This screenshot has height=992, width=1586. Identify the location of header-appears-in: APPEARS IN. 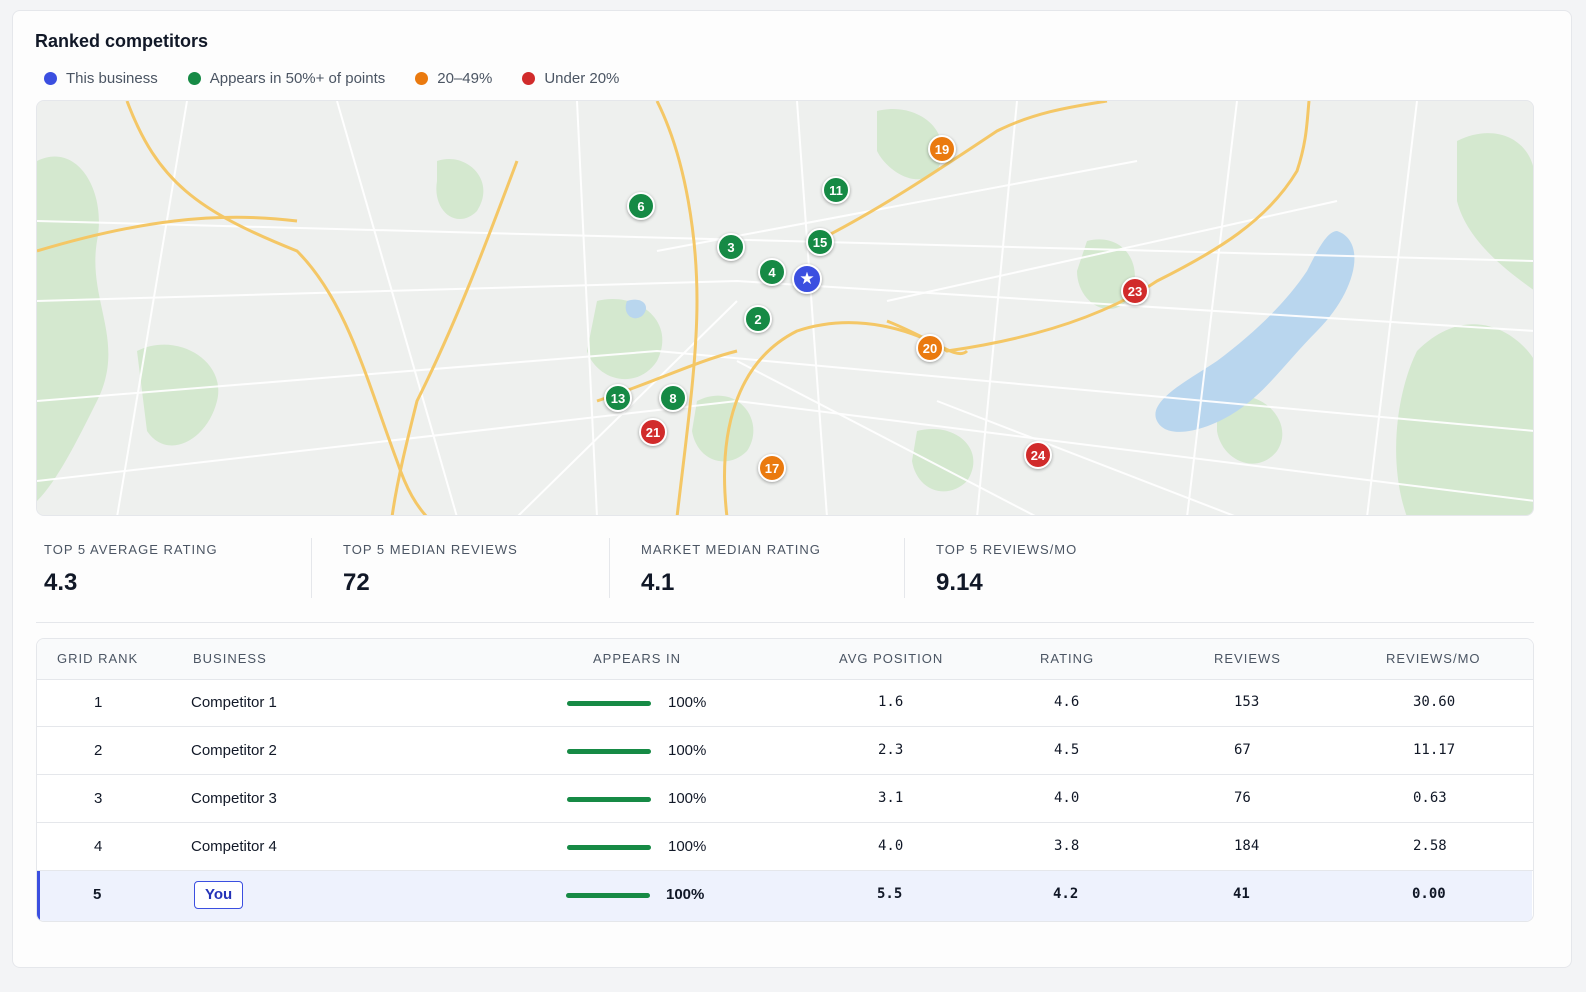
(637, 658).